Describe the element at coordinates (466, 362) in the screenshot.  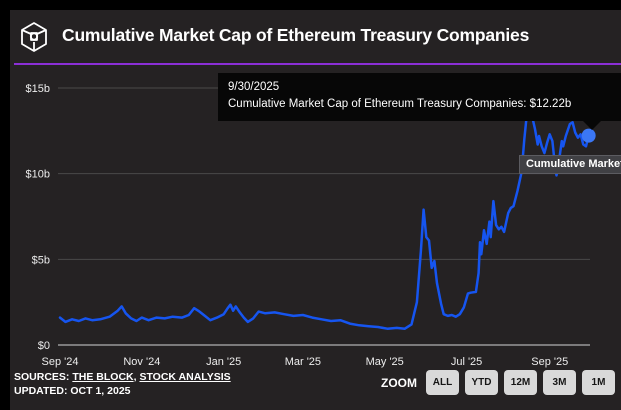
I see `x-axis-label: Jul '25` at that location.